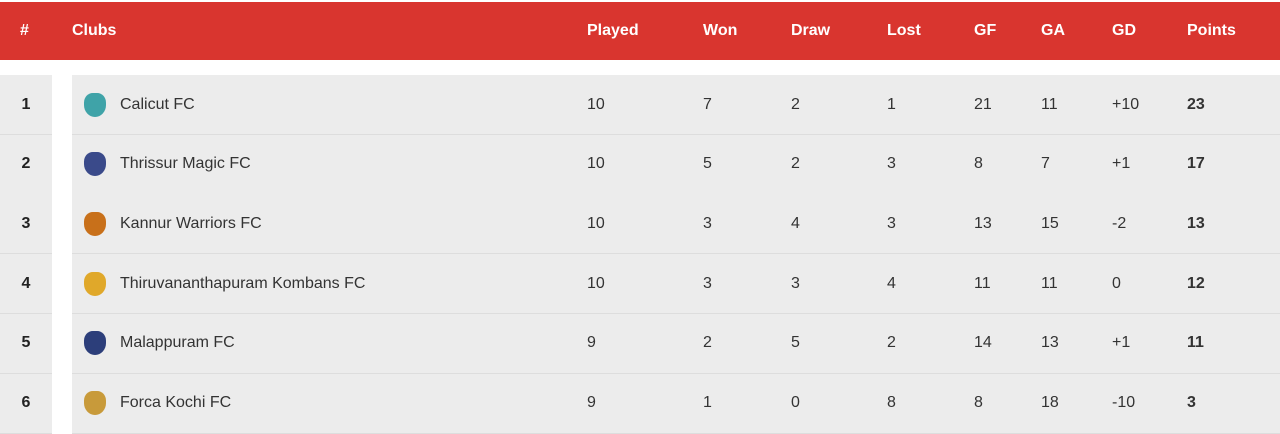  I want to click on rank-cell: 6, so click(26, 403).